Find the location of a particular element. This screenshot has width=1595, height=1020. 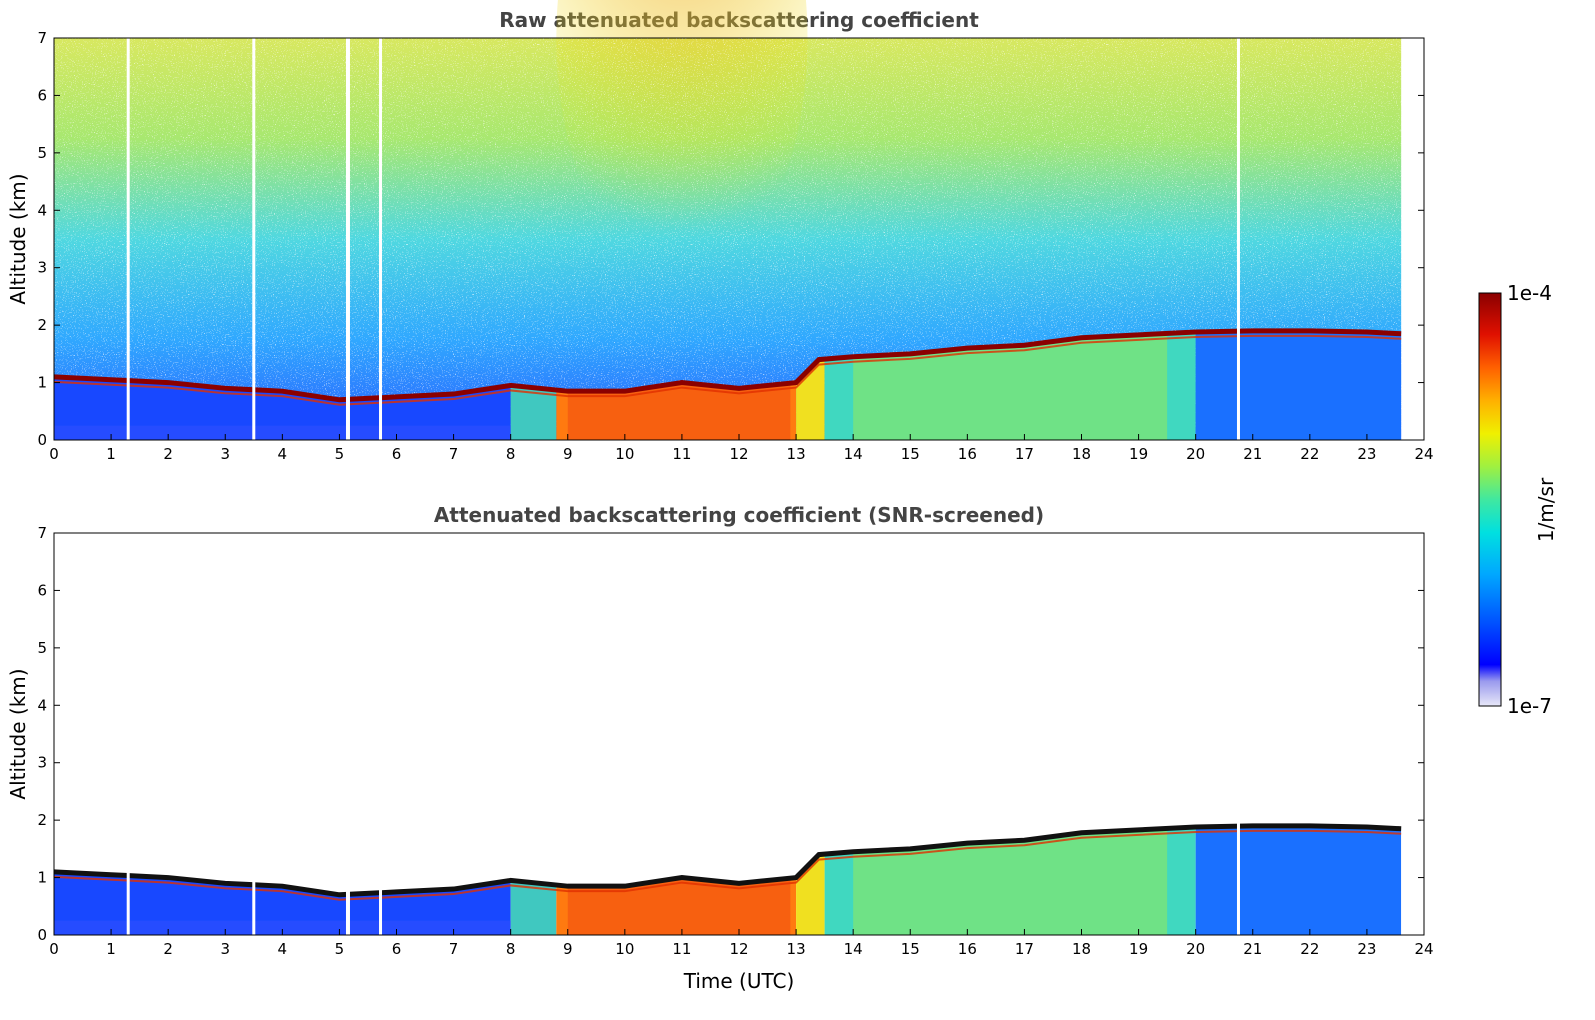

x-tick-label: 15 is located at coordinates (910, 454).